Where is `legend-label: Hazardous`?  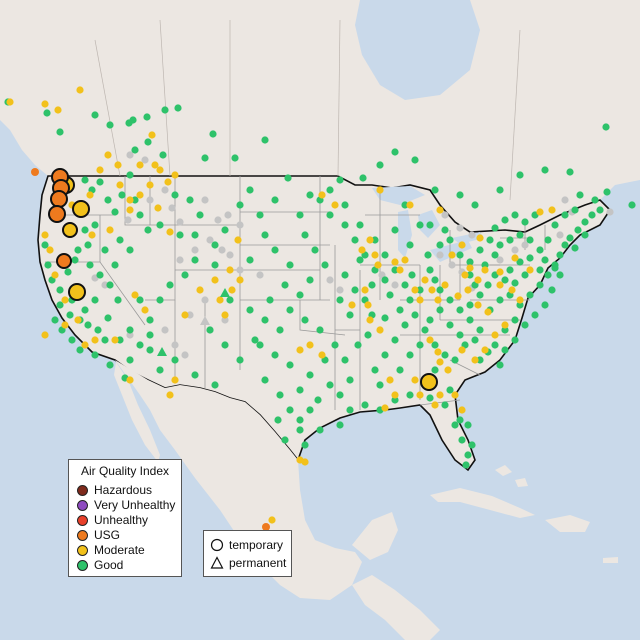 legend-label: Hazardous is located at coordinates (123, 490).